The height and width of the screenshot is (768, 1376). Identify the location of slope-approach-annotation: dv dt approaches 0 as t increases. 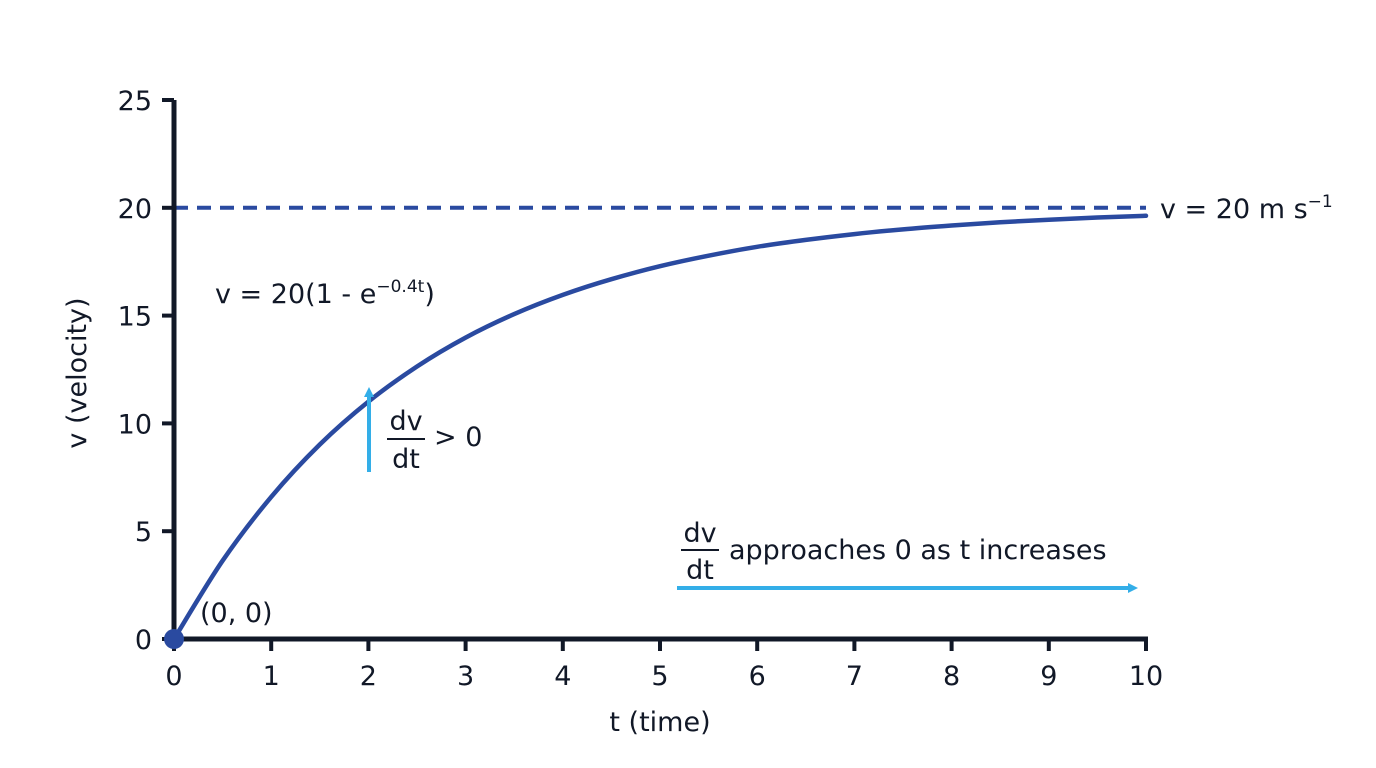
(894, 552).